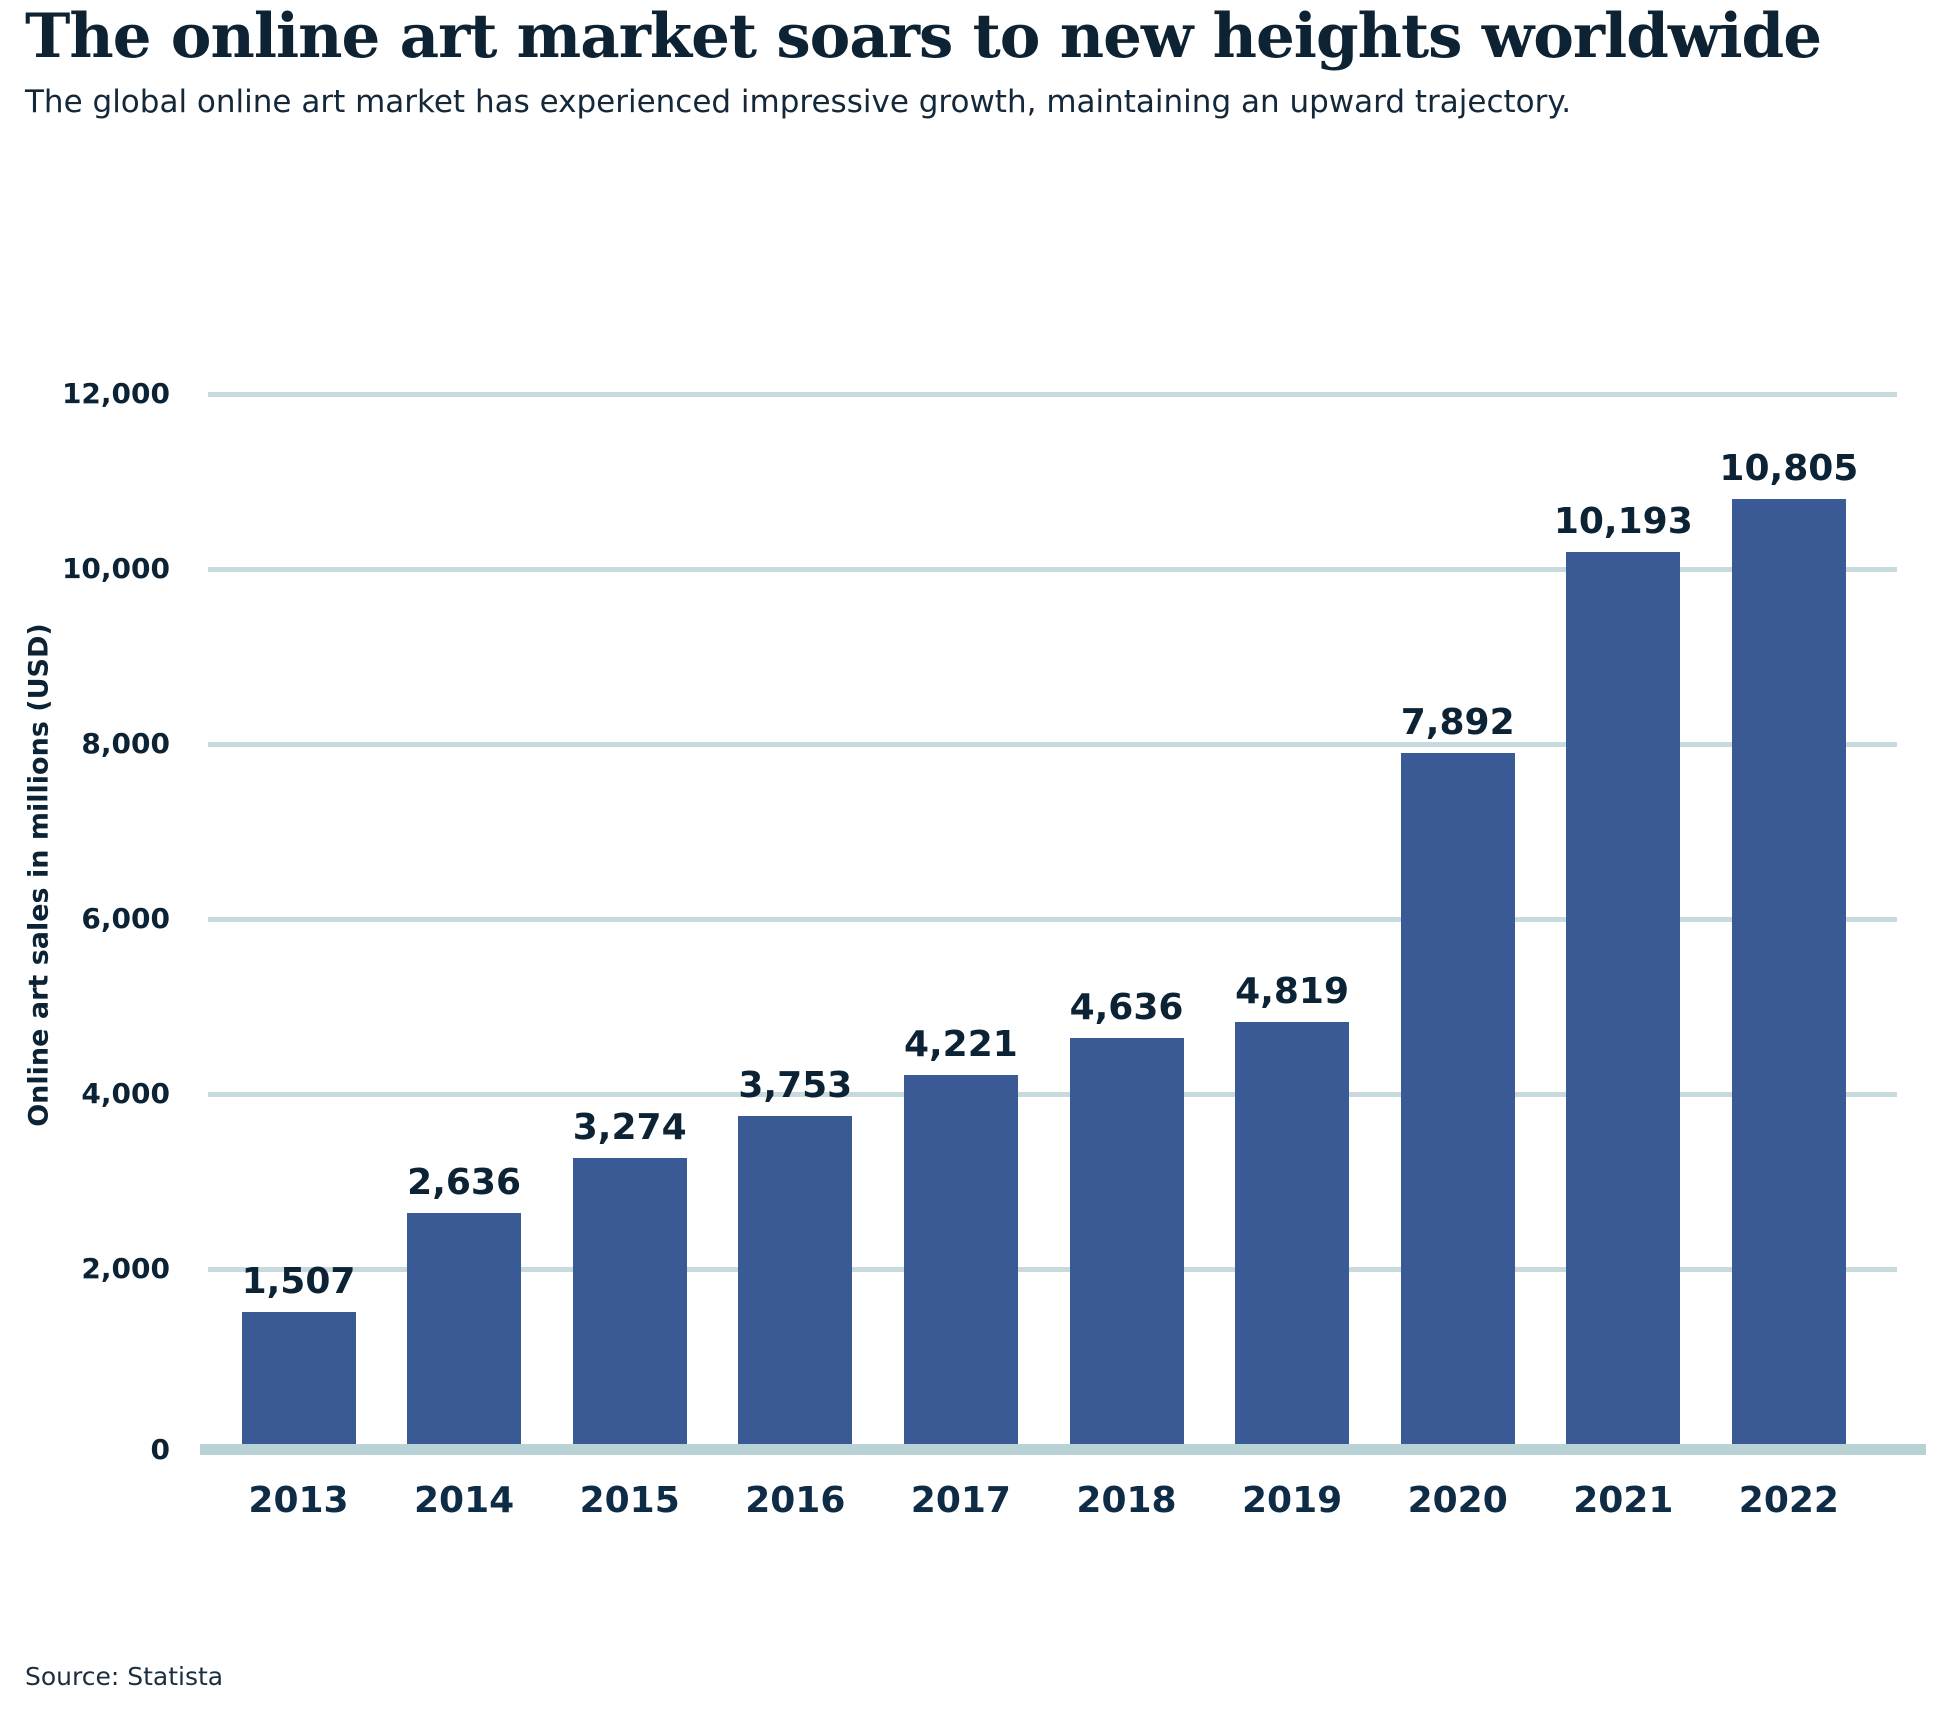 Image resolution: width=1940 pixels, height=1732 pixels. I want to click on bar-2014, so click(464, 1328).